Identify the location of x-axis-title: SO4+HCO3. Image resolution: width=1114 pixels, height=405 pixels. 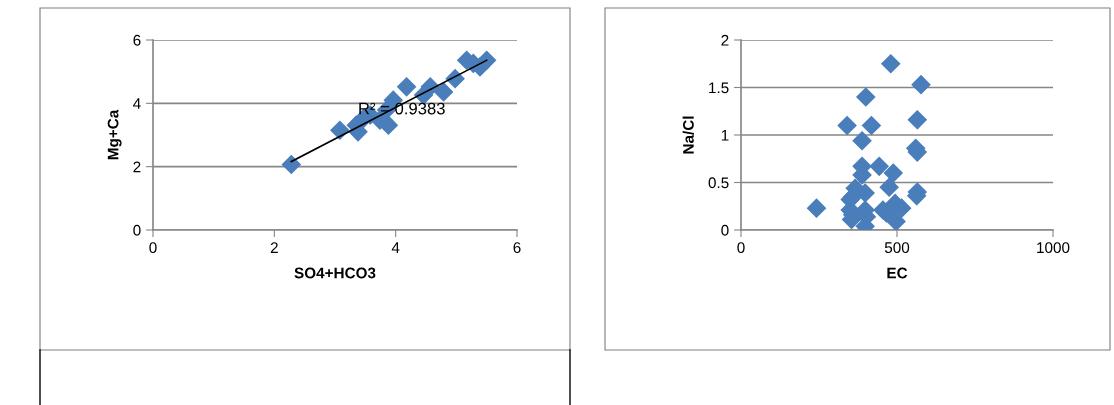
(335, 273).